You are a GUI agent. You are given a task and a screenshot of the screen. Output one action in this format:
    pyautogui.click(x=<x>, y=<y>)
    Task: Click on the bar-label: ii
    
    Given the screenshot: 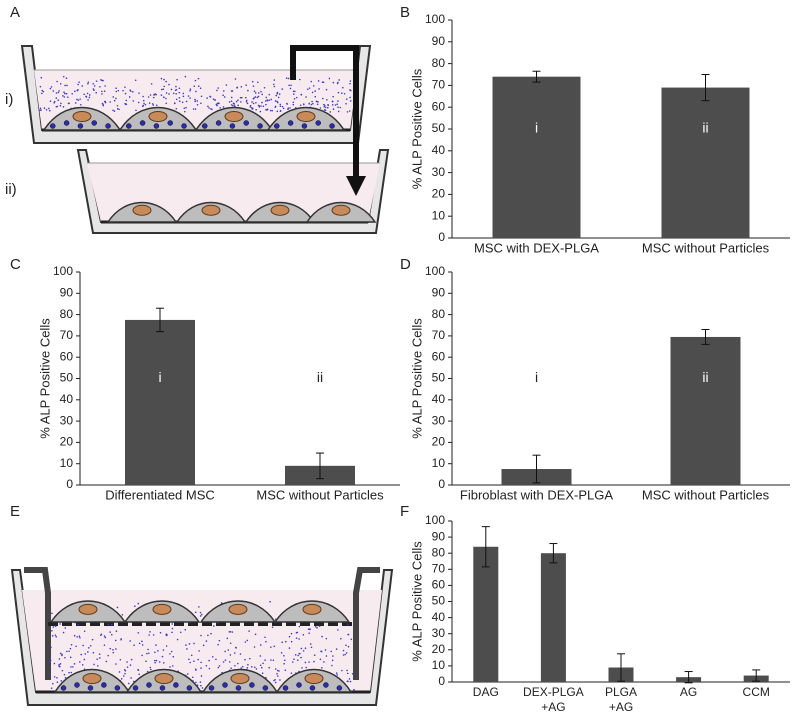 What is the action you would take?
    pyautogui.click(x=705, y=128)
    